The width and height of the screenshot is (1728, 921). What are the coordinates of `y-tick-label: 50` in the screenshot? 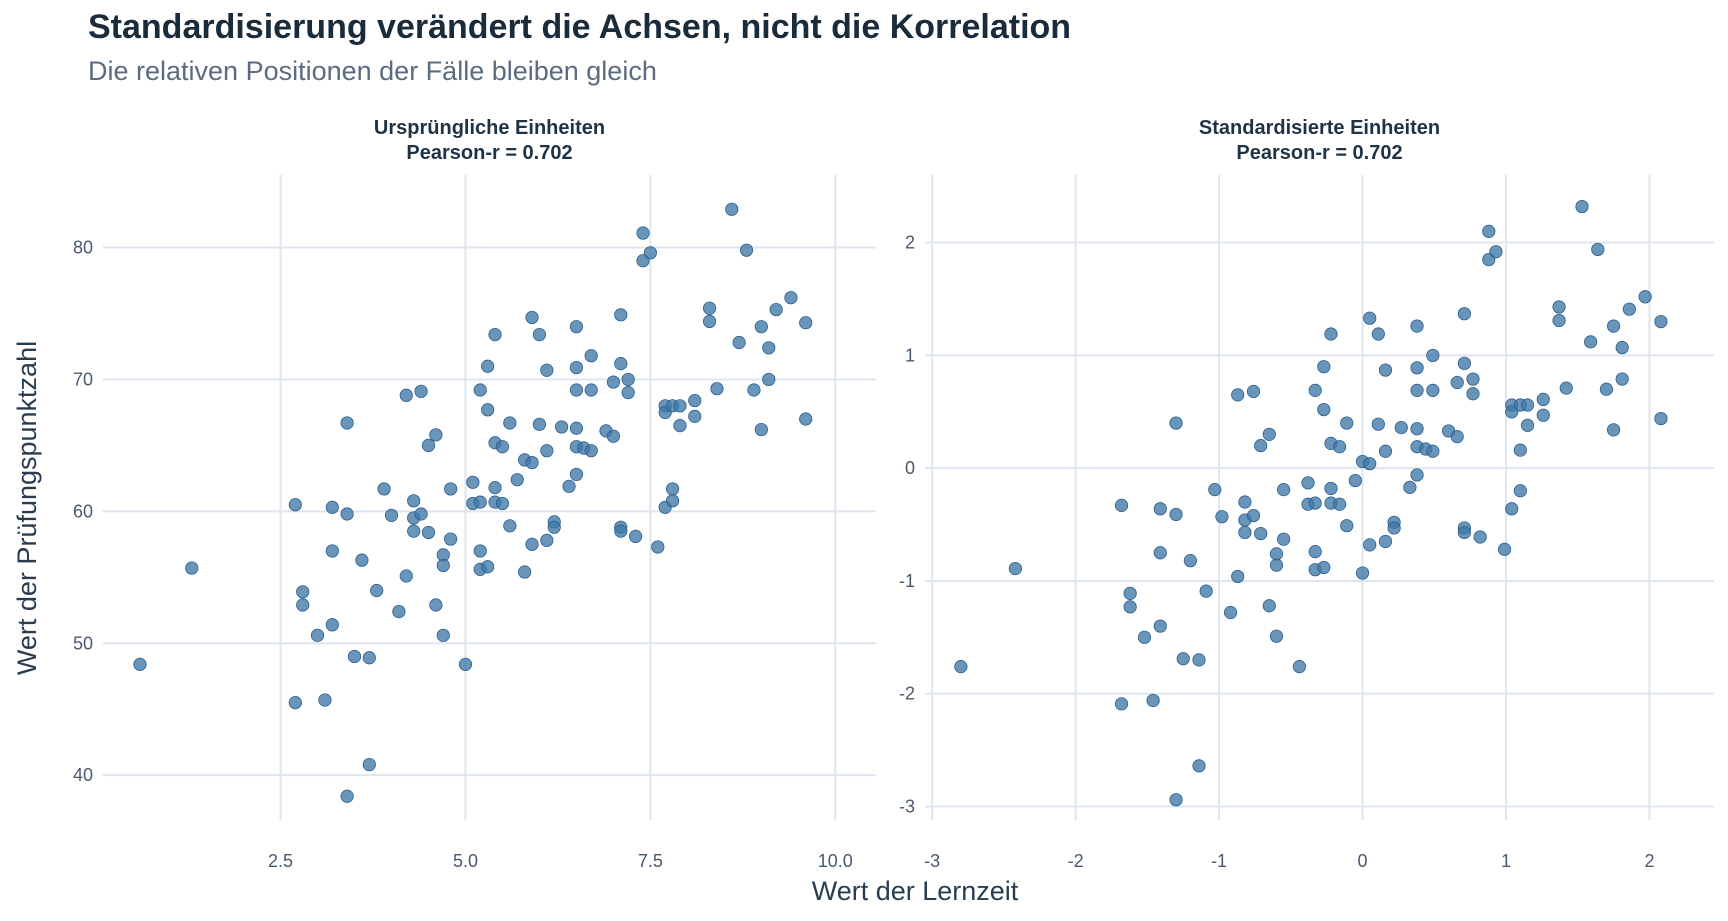 It's located at (83, 643).